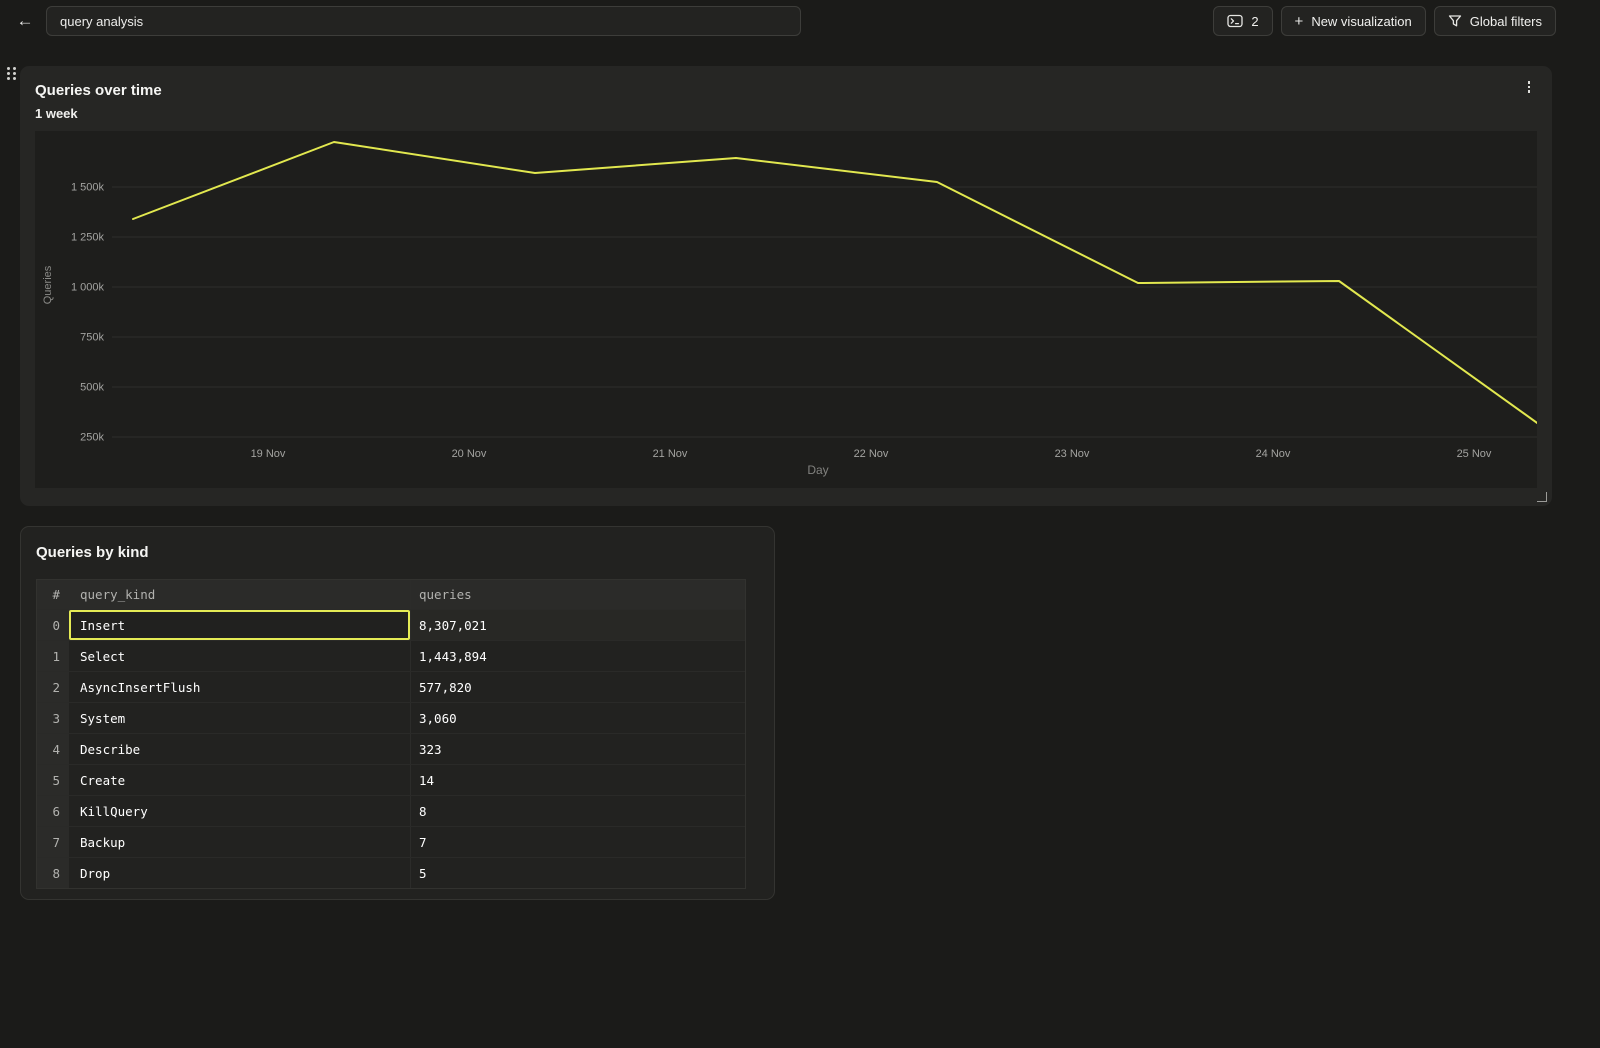 The image size is (1600, 1048). Describe the element at coordinates (577, 811) in the screenshot. I see `queries-cell: 8` at that location.